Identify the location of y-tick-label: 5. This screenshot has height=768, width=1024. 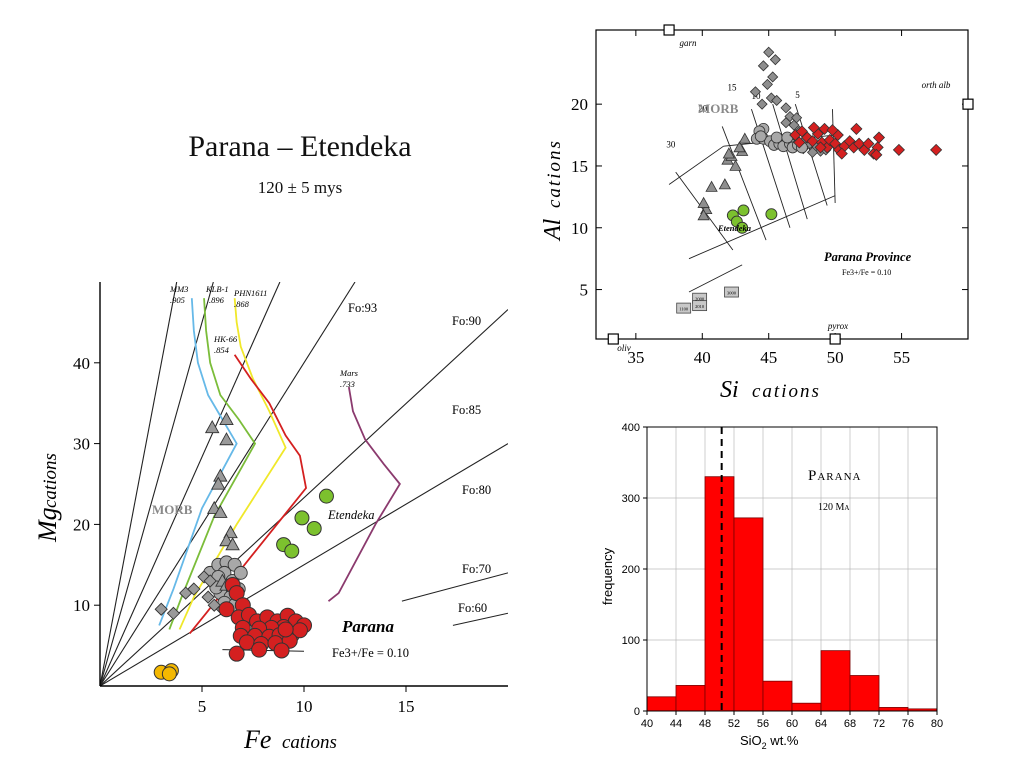
(584, 290).